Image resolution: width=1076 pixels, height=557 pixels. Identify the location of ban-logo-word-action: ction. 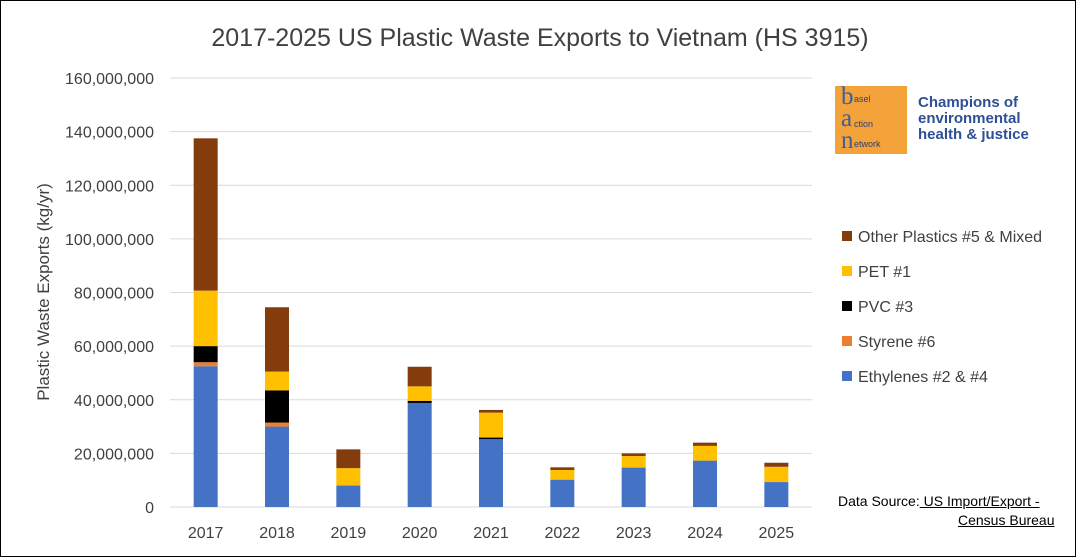
(864, 124).